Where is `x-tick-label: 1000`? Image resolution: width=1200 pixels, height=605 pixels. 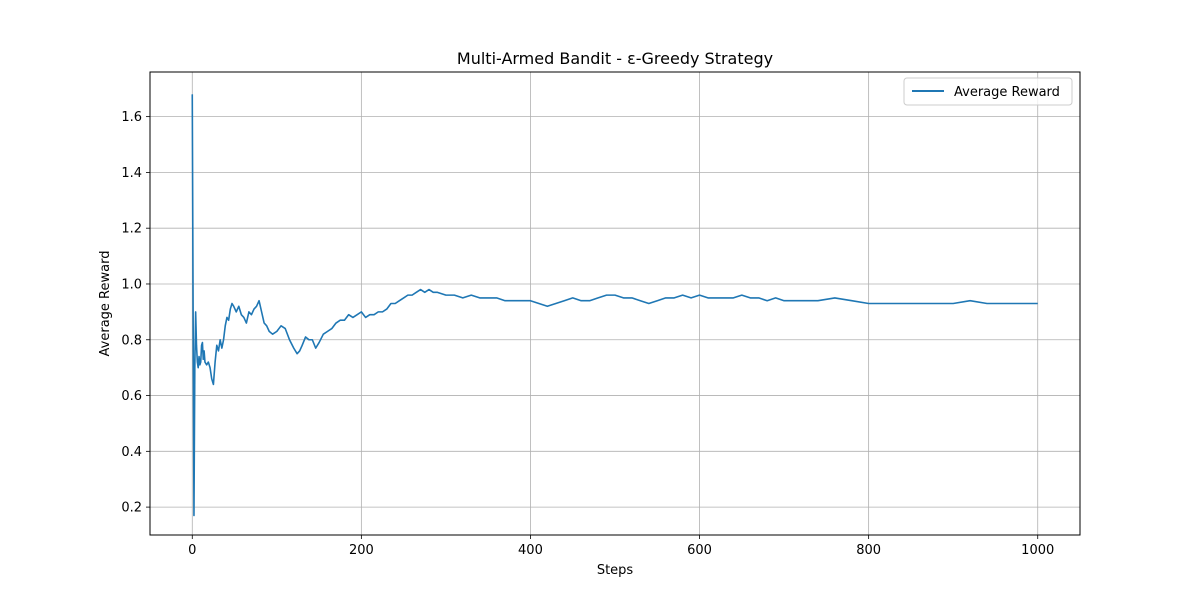
x-tick-label: 1000 is located at coordinates (1037, 550).